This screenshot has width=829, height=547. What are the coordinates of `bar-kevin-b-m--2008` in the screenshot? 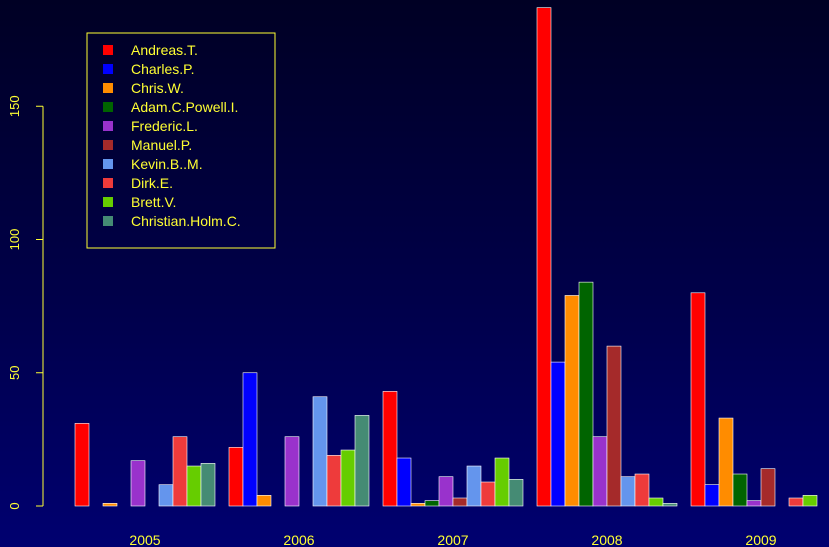 It's located at (628, 491).